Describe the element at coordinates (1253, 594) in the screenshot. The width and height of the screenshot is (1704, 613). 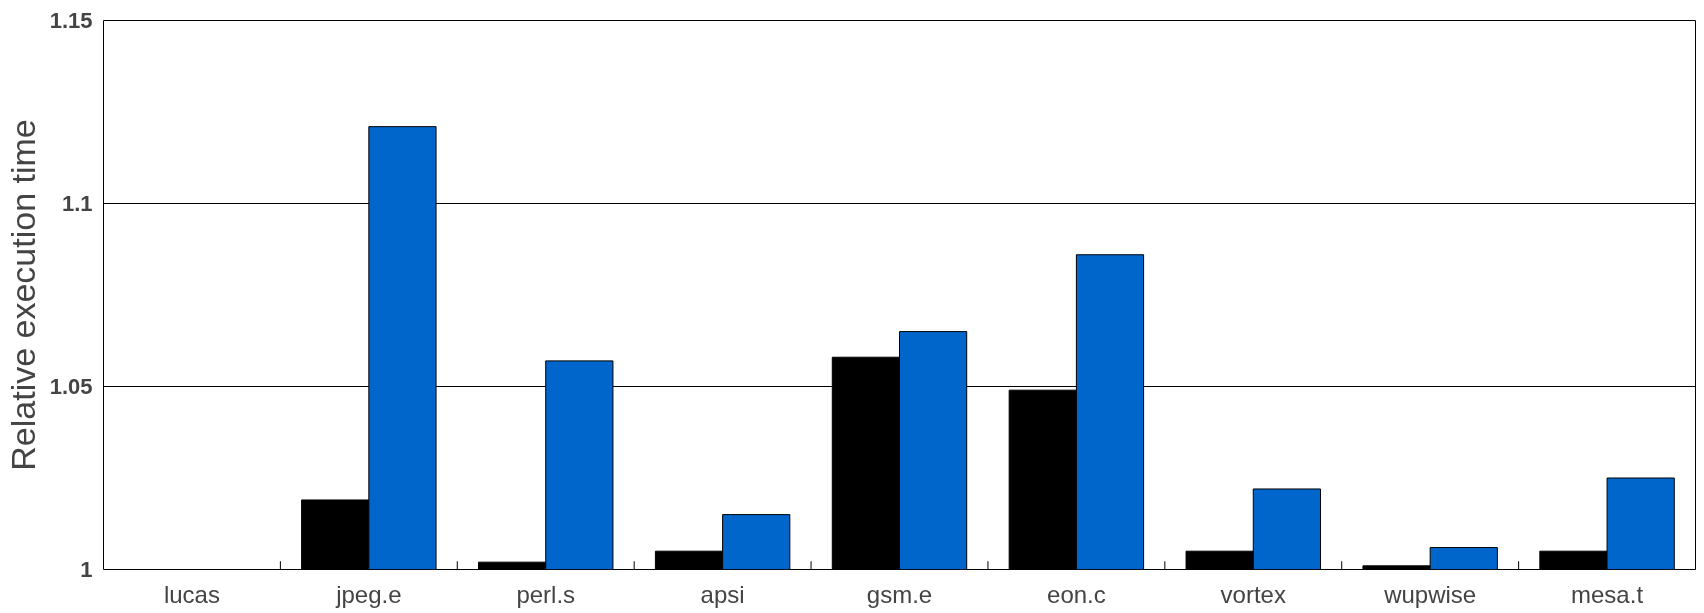
I see `x-tick-label: vortex` at that location.